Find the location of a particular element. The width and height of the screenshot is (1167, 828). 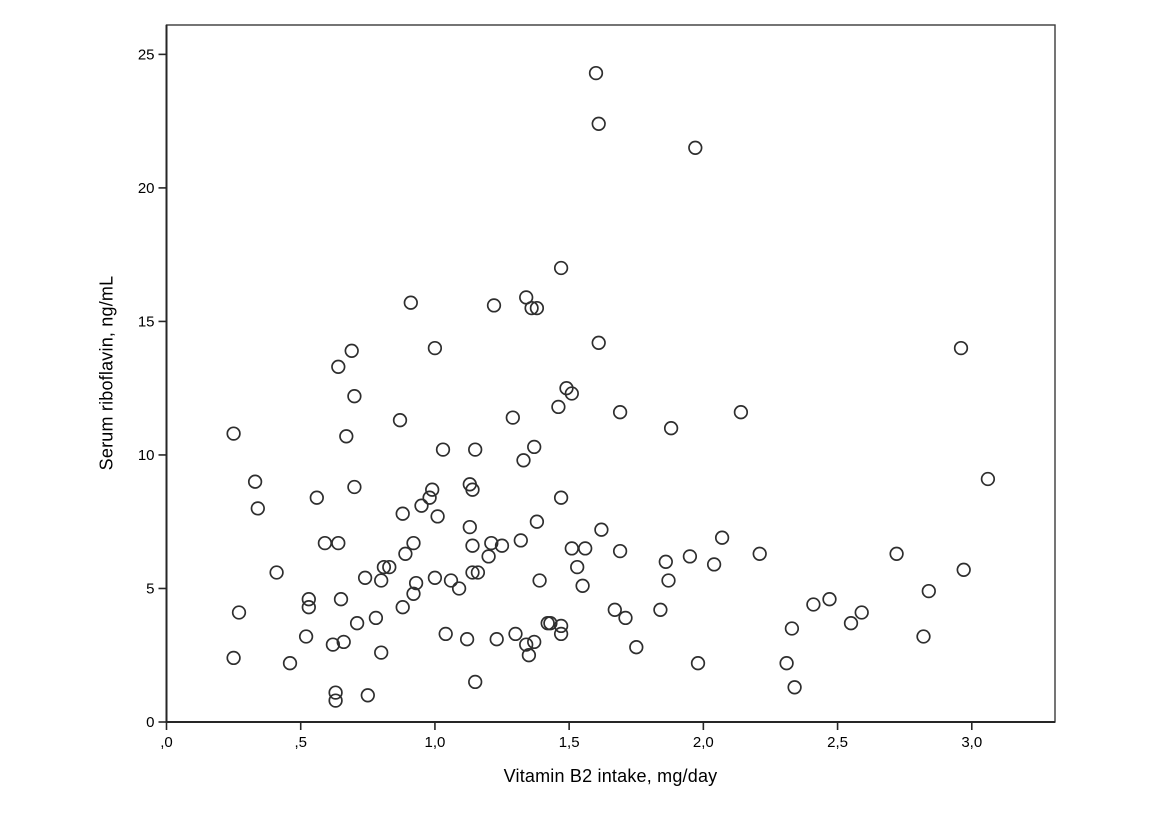

y-tick-label: 15 is located at coordinates (146, 321).